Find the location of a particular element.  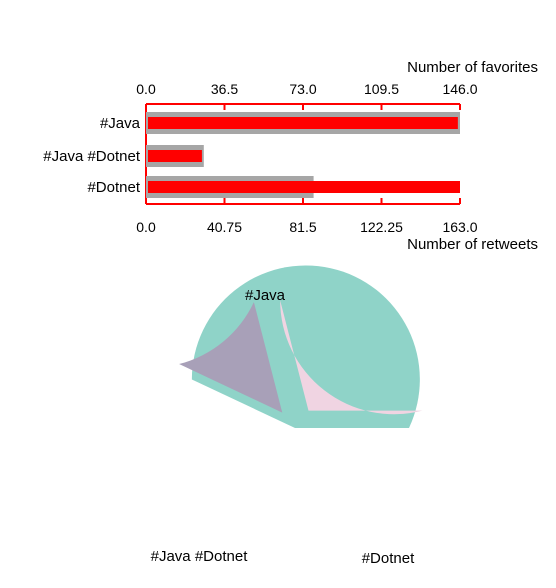

bottom-tick-label: 163.0 is located at coordinates (459, 227).